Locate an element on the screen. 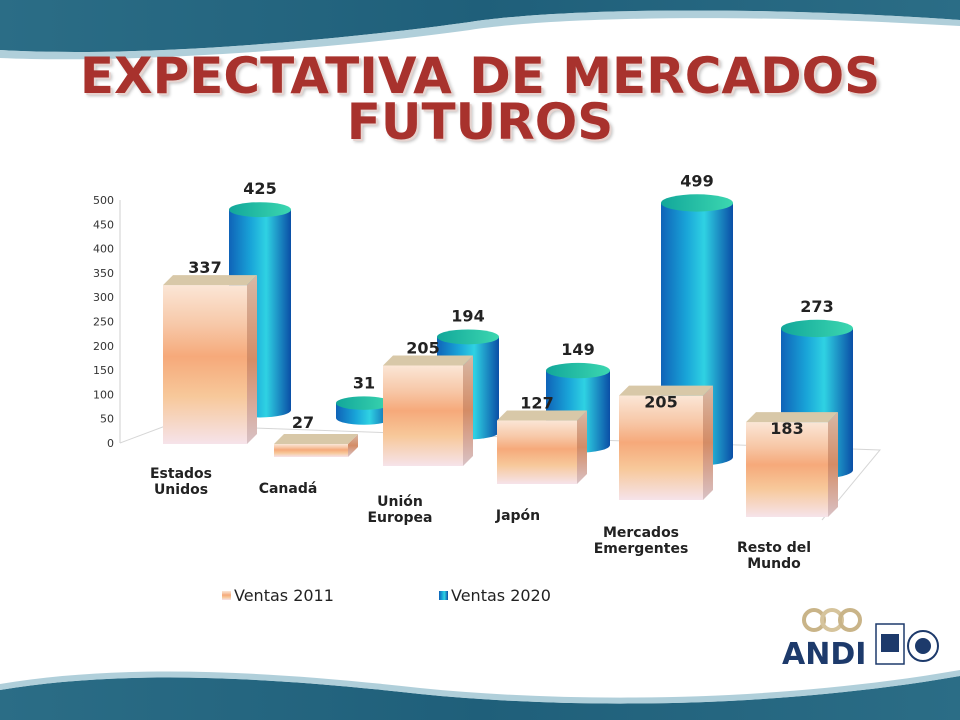 The height and width of the screenshot is (720, 960). bar-ventas-2020 is located at coordinates (364, 410).